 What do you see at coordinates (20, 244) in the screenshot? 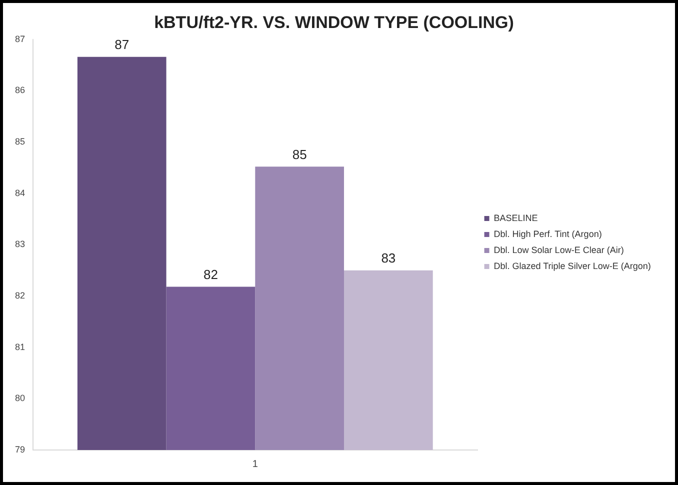
I see `y-tick-label: 83` at bounding box center [20, 244].